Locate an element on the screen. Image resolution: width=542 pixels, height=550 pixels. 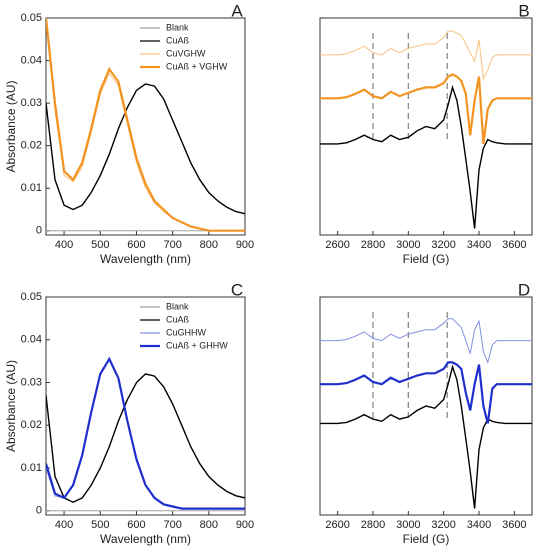
panel-label: A is located at coordinates (237, 10).